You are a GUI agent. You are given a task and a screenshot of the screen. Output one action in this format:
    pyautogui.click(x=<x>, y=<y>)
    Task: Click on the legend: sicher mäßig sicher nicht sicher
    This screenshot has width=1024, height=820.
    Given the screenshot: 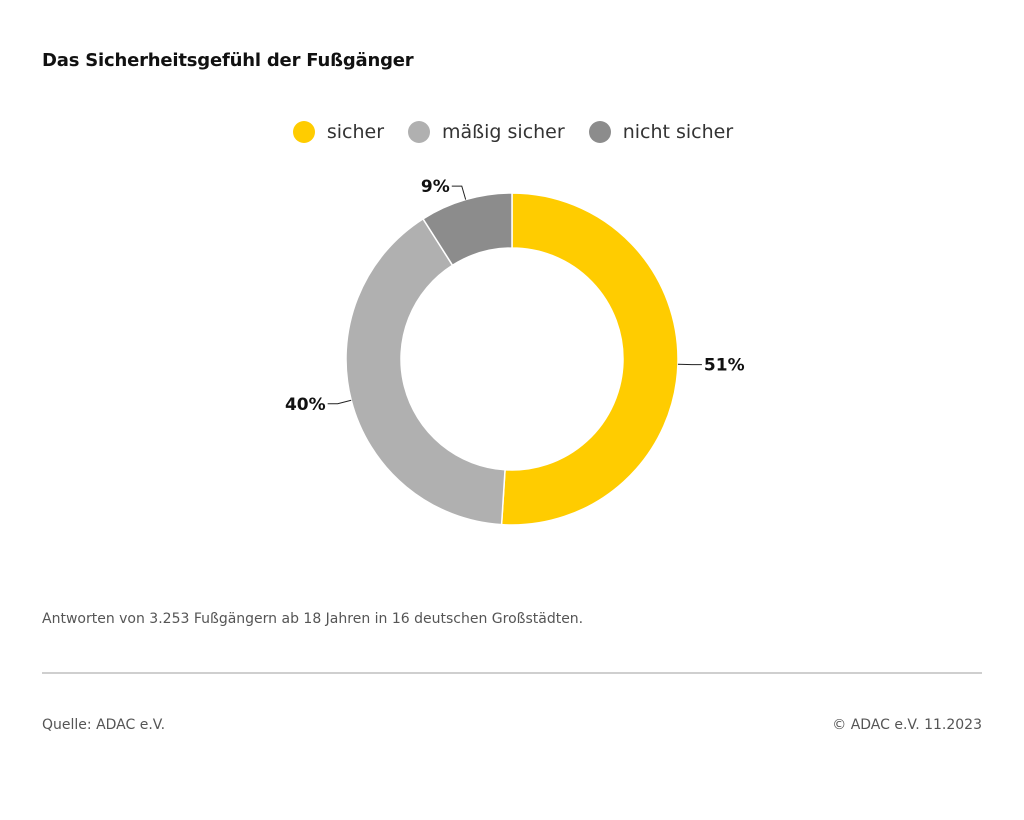 What is the action you would take?
    pyautogui.click(x=512, y=132)
    